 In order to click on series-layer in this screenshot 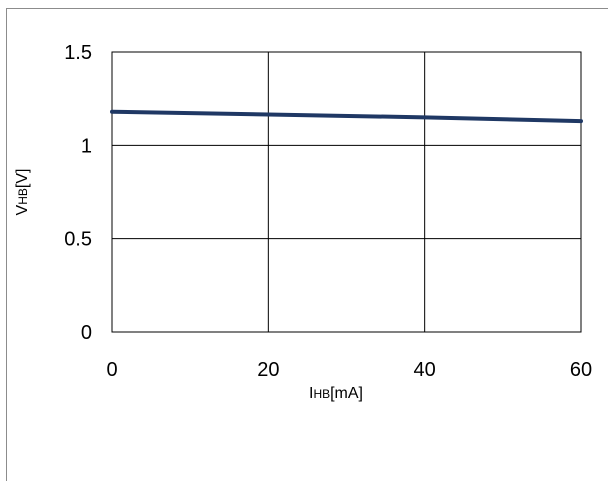, I will do `click(346, 116)`.